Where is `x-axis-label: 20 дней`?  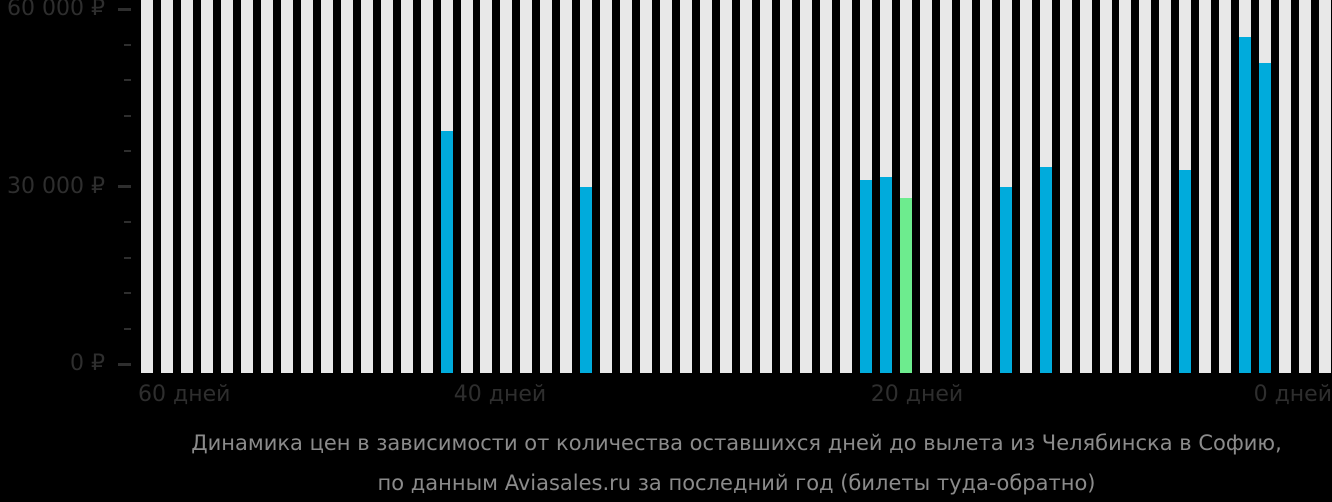
x-axis-label: 20 дней is located at coordinates (917, 394).